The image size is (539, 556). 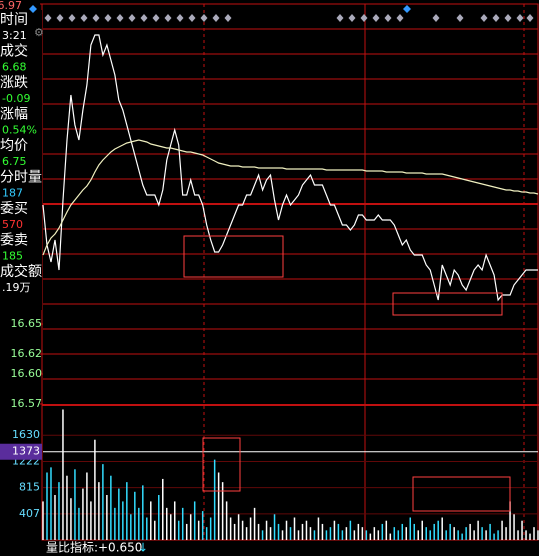 I want to click on info-value: 6.75, so click(x=14, y=161).